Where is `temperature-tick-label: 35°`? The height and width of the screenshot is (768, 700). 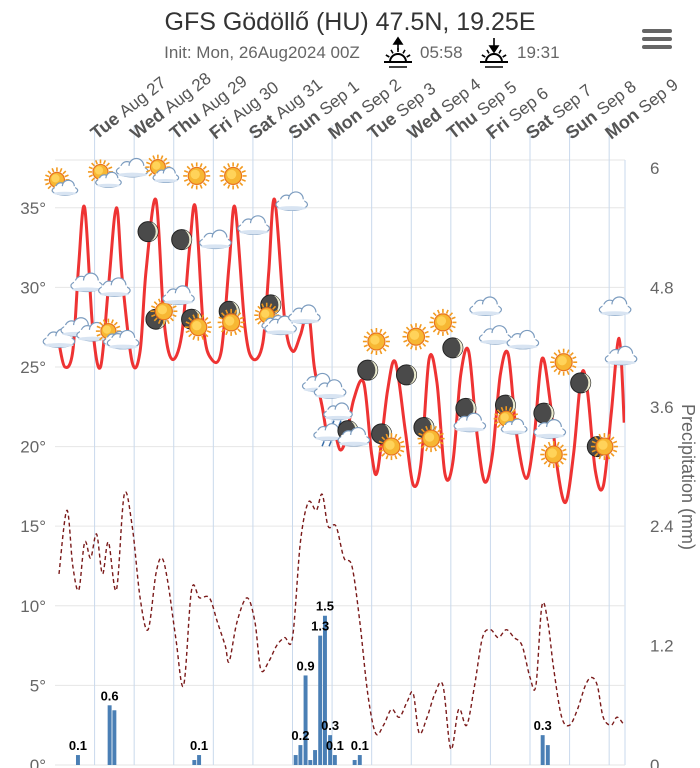
temperature-tick-label: 35° is located at coordinates (33, 208).